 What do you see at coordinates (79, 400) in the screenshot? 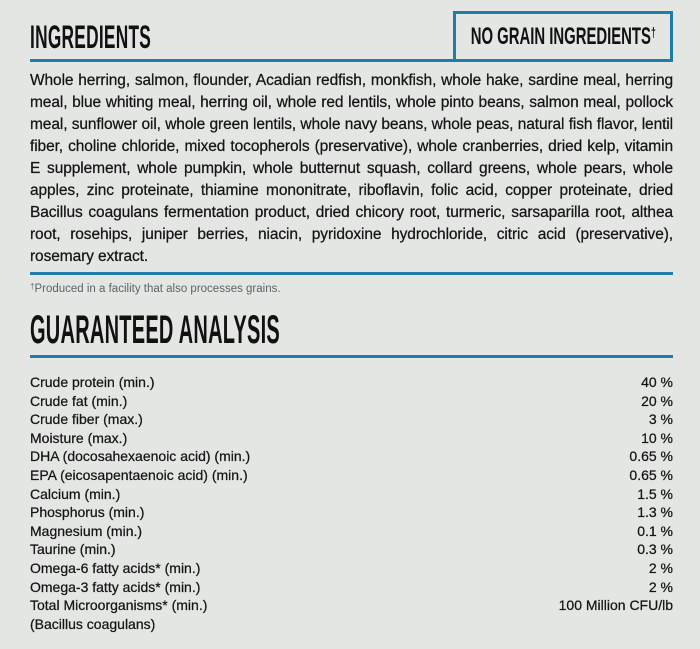
I see `nutrient-label: Crude fat (min.)` at bounding box center [79, 400].